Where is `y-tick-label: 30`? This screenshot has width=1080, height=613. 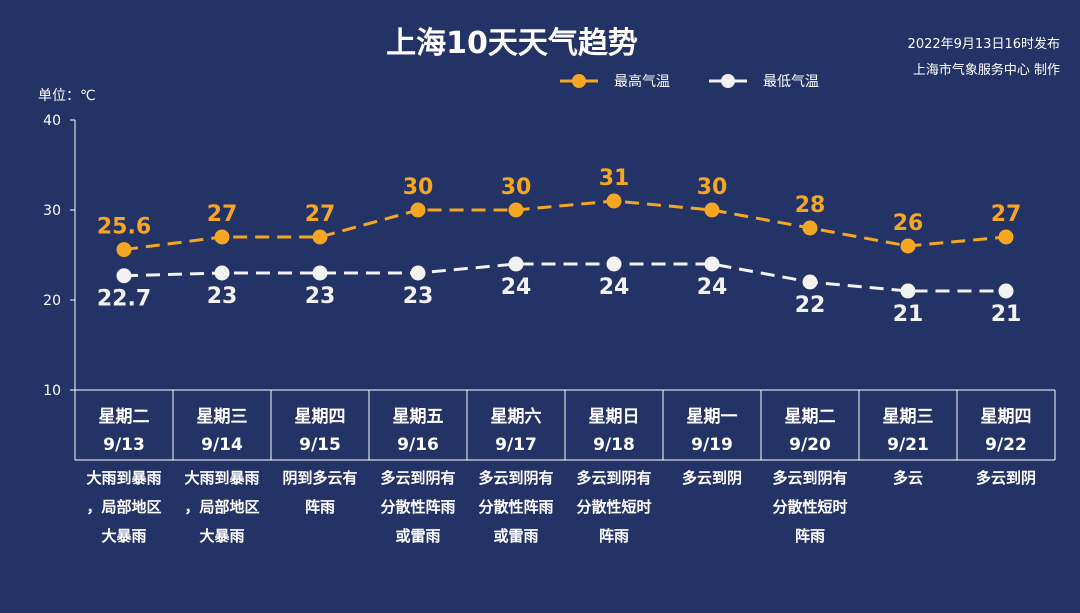
y-tick-label: 30 is located at coordinates (52, 211).